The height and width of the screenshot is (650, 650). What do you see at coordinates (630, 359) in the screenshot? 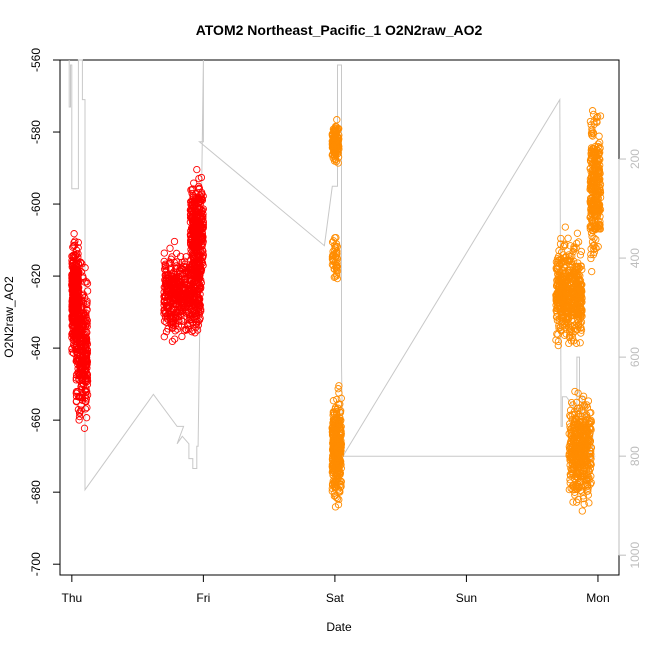
I see `y2-axis: 200 400 600 800 1000` at bounding box center [630, 359].